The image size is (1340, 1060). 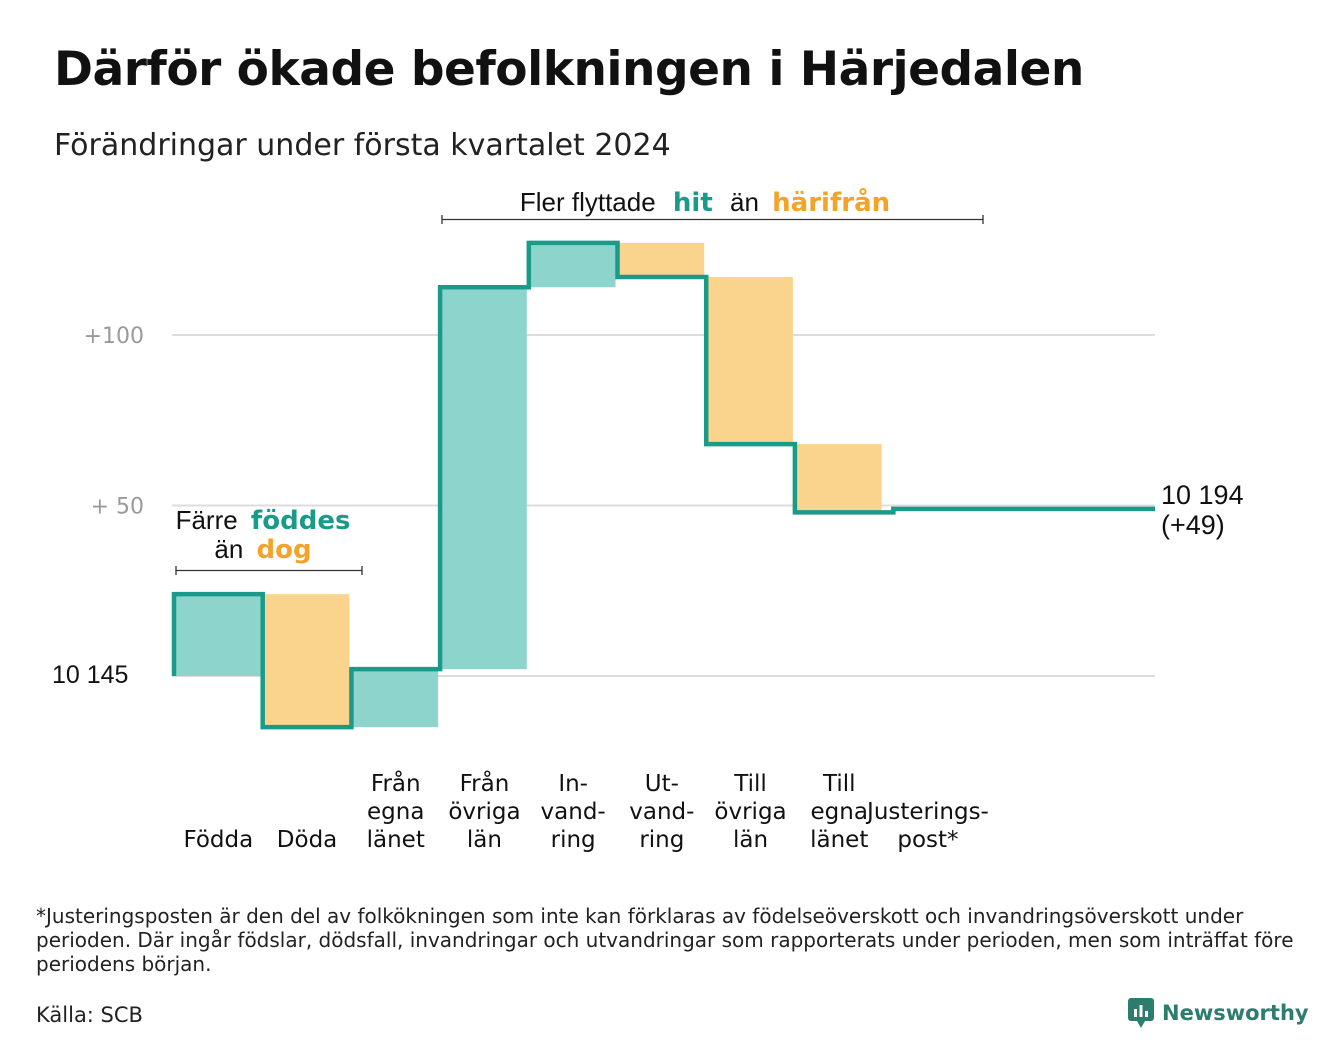 What do you see at coordinates (228, 549) in the screenshot?
I see `annotation-births-mid: än` at bounding box center [228, 549].